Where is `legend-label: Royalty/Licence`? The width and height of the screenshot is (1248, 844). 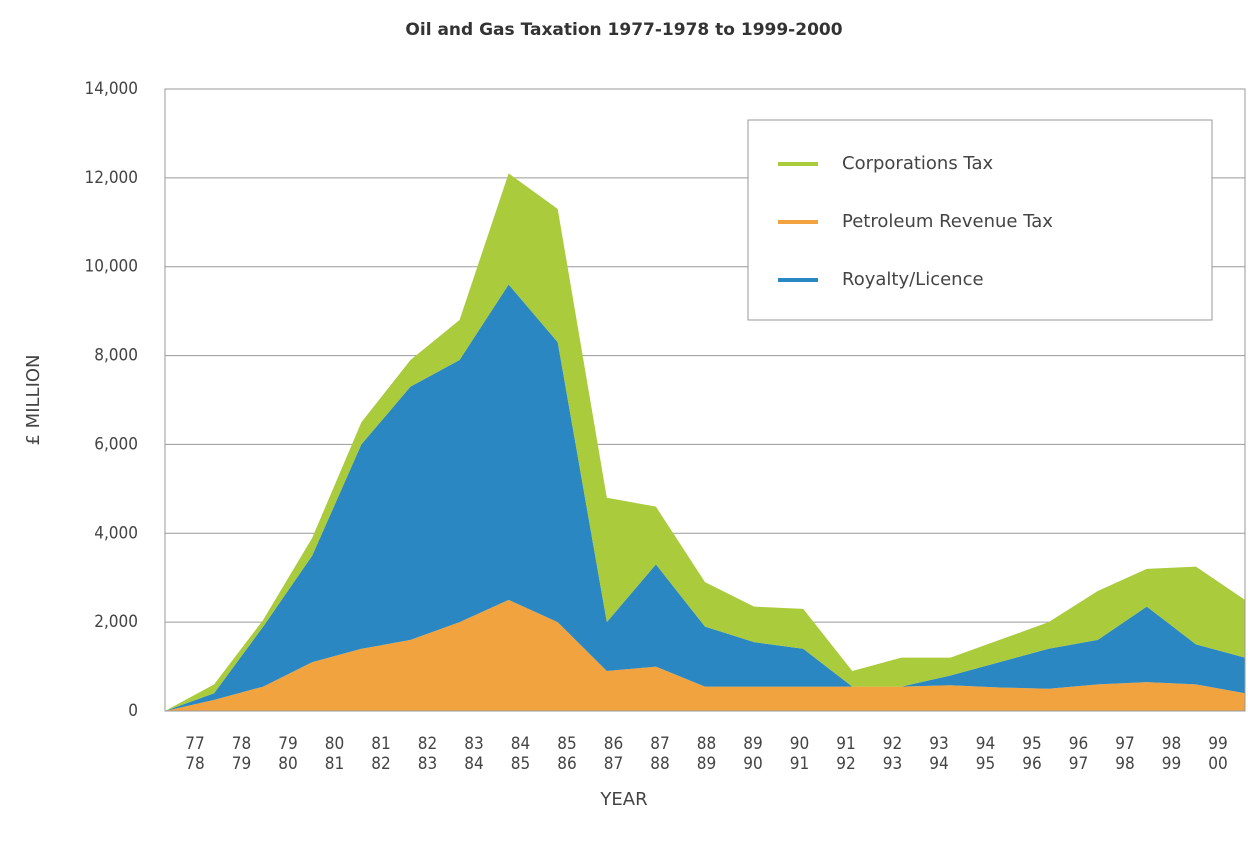 legend-label: Royalty/Licence is located at coordinates (913, 279).